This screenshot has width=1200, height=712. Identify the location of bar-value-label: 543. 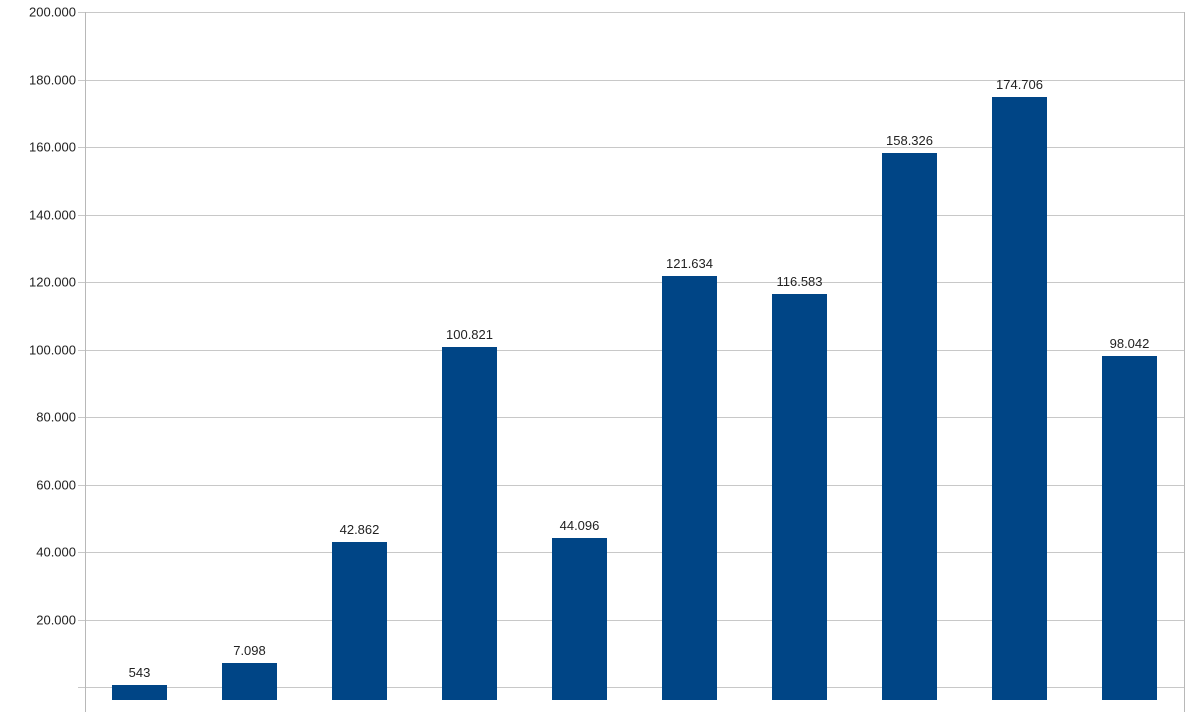
(139, 673).